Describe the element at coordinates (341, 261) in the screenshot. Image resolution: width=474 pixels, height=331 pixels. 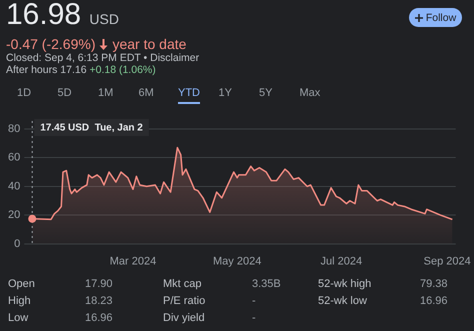
I see `x-tick-label: Jul 2024` at that location.